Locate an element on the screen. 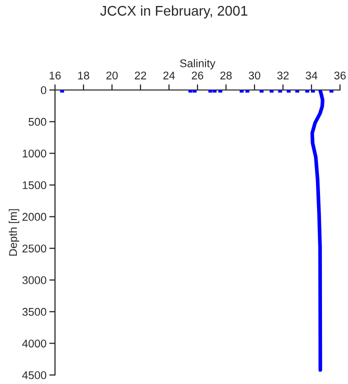 This screenshot has width=348, height=384. y-tick-label: 2500 is located at coordinates (34, 248).